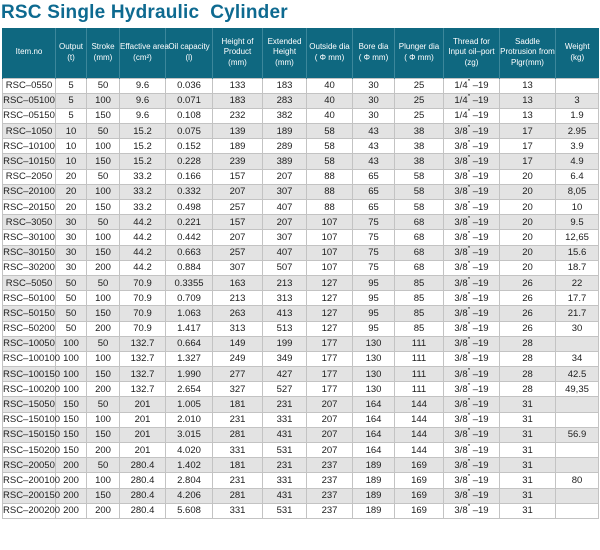  What do you see at coordinates (103, 328) in the screenshot?
I see `cell-stroke: 200` at bounding box center [103, 328].